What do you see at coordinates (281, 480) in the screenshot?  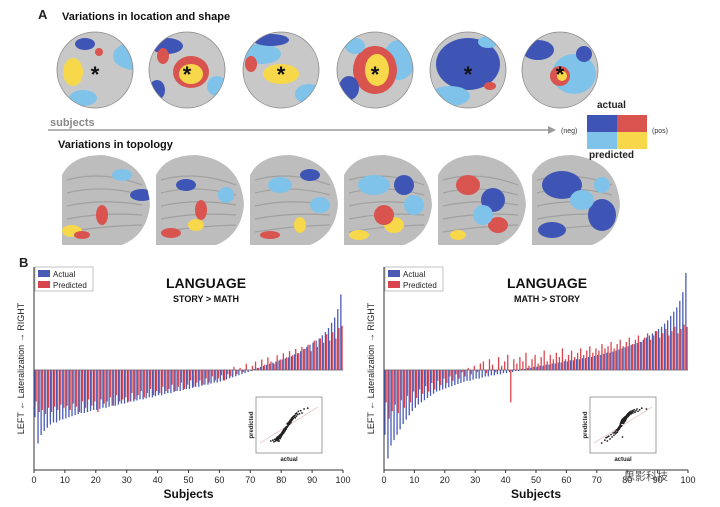 I see `x-tick-label: 80` at bounding box center [281, 480].